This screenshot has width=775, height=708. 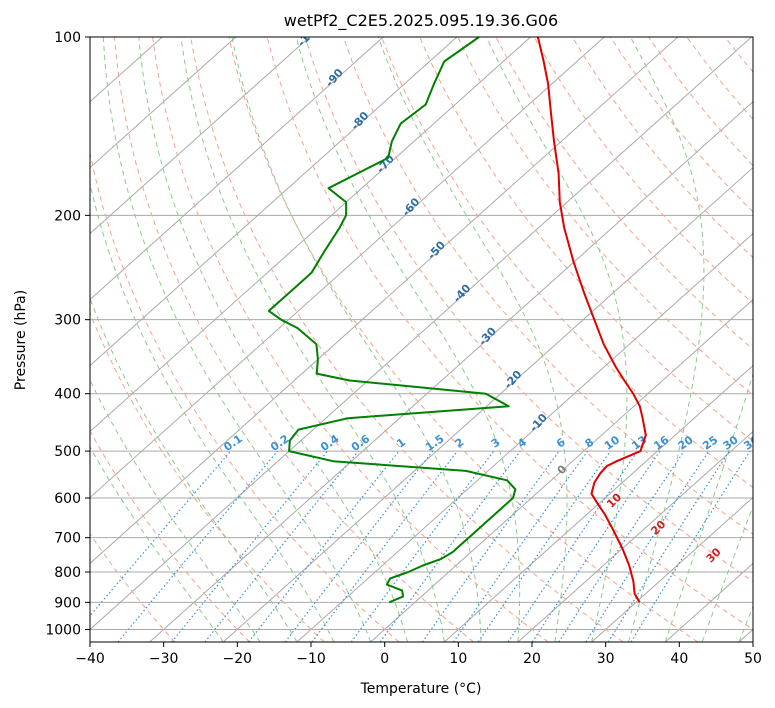 I want to click on x-tick-label: 40, so click(x=679, y=659).